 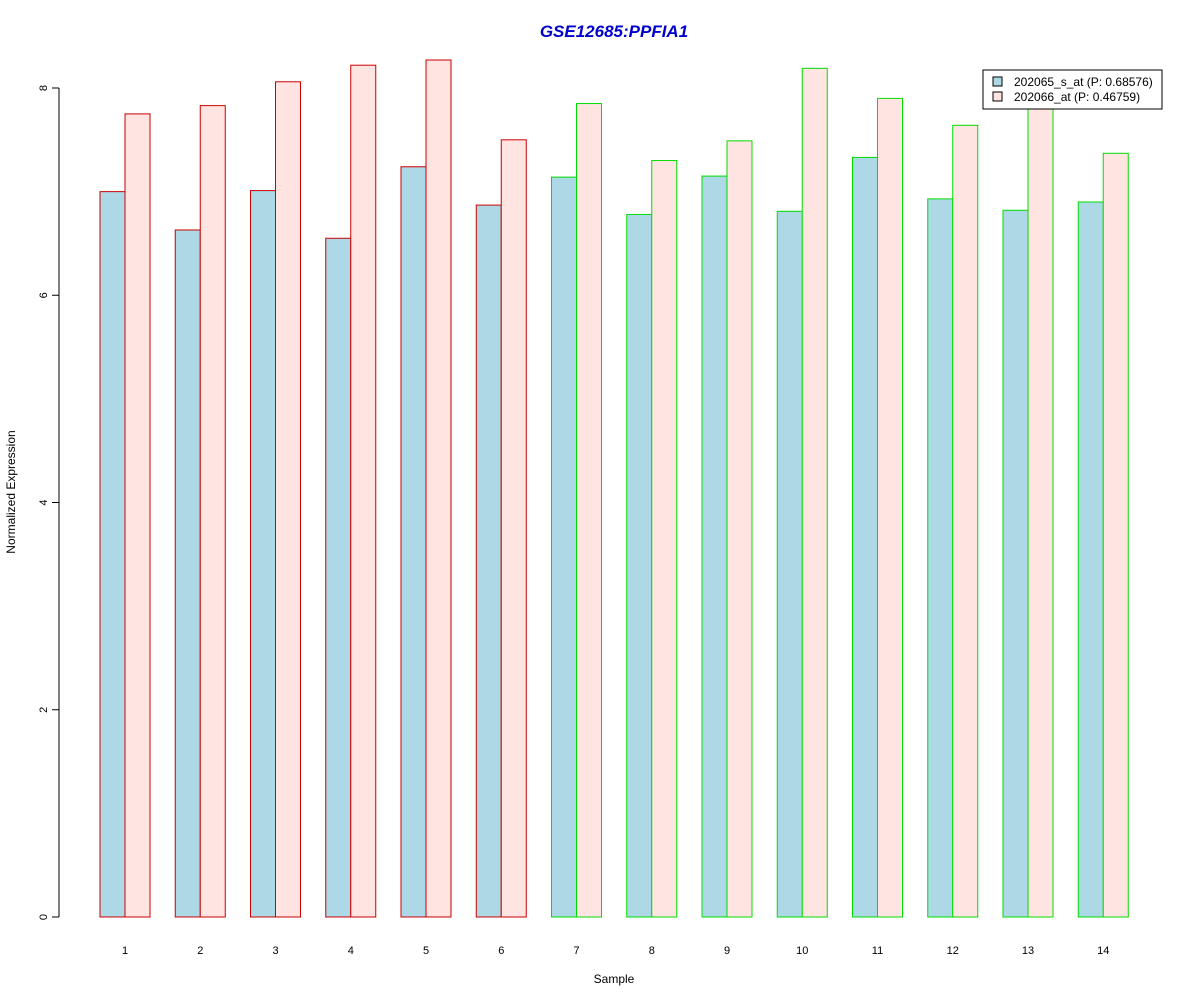 I want to click on y-axis-label: Normalized Expression, so click(x=11, y=491).